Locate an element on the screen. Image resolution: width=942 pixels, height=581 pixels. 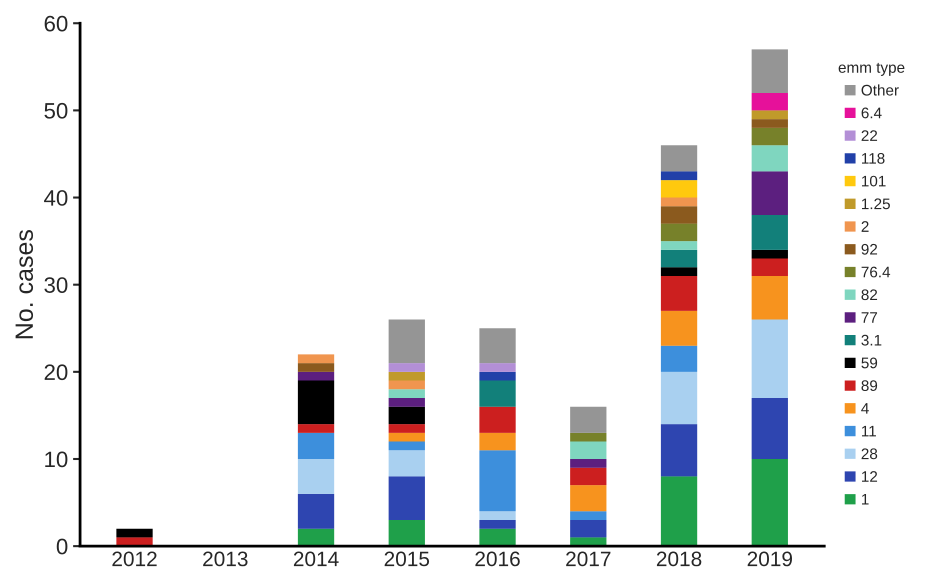
y-tick-label: 20 is located at coordinates (56, 372).